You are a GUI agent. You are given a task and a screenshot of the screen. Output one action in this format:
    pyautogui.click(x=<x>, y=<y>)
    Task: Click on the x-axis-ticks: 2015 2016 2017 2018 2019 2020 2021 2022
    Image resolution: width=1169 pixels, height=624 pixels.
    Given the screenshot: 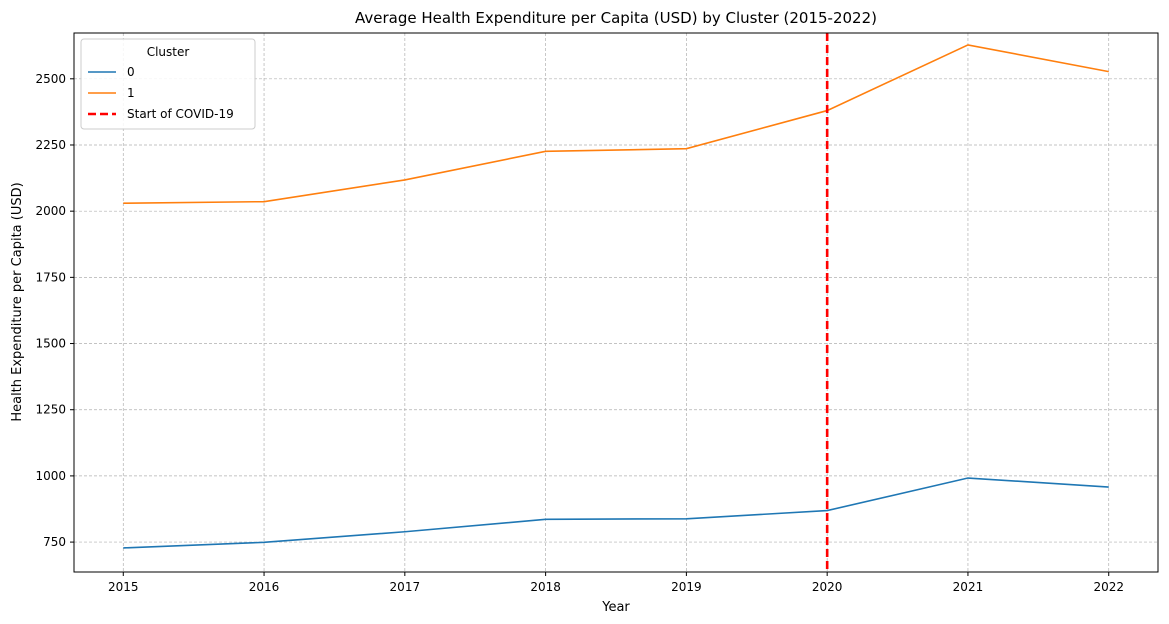 What is the action you would take?
    pyautogui.click(x=616, y=583)
    